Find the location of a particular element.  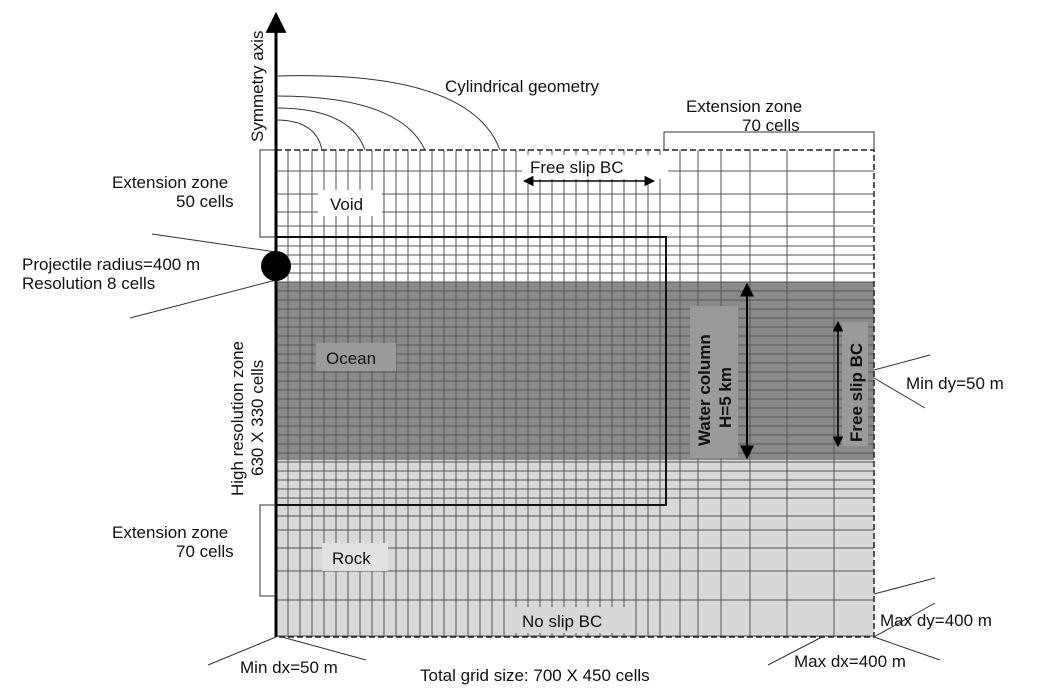

min-dx-pointer-left is located at coordinates (242, 651).